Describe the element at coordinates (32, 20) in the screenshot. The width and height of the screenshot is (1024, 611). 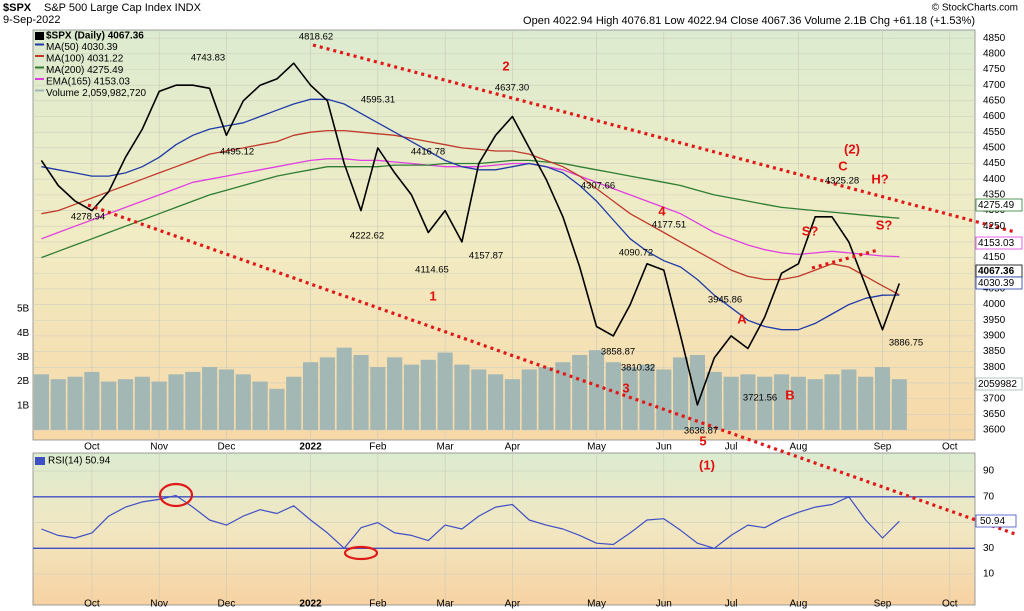
I see `date: 9-Sep-2022` at that location.